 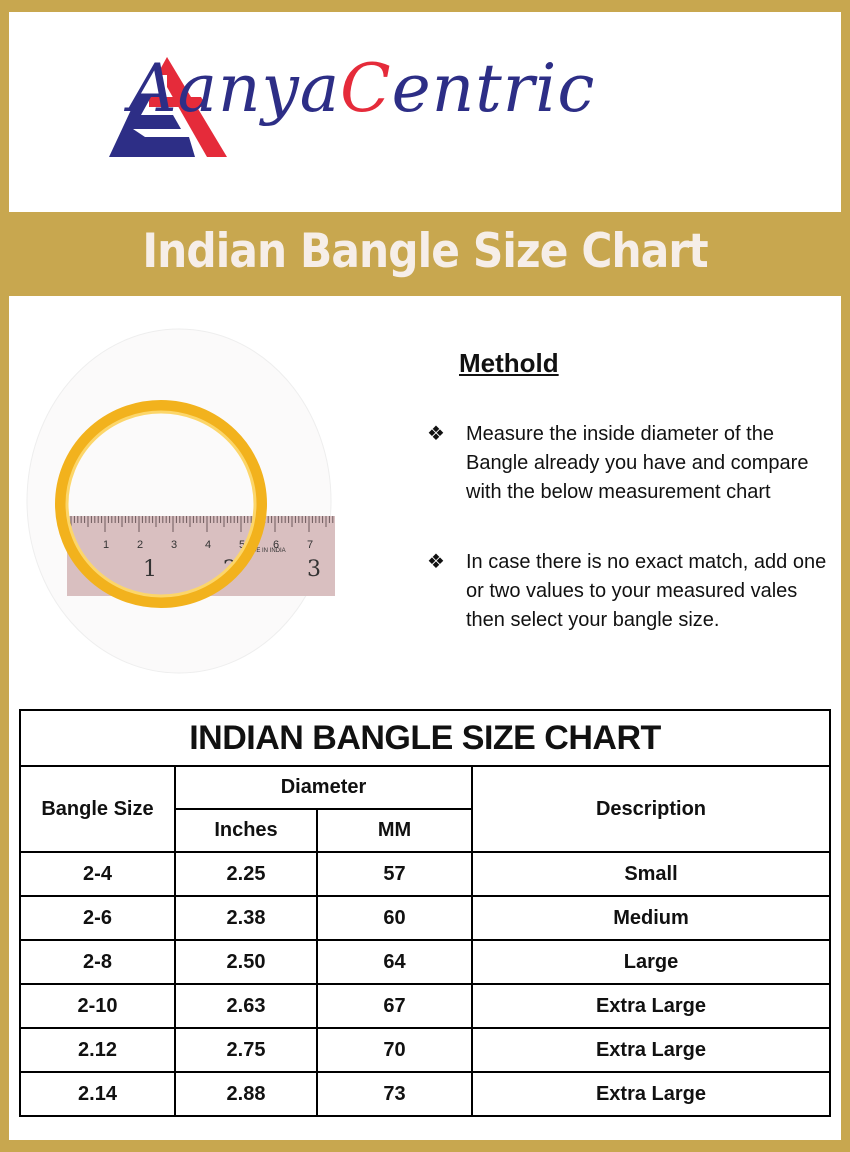 What do you see at coordinates (97, 962) in the screenshot?
I see `cell-size: 2-8` at bounding box center [97, 962].